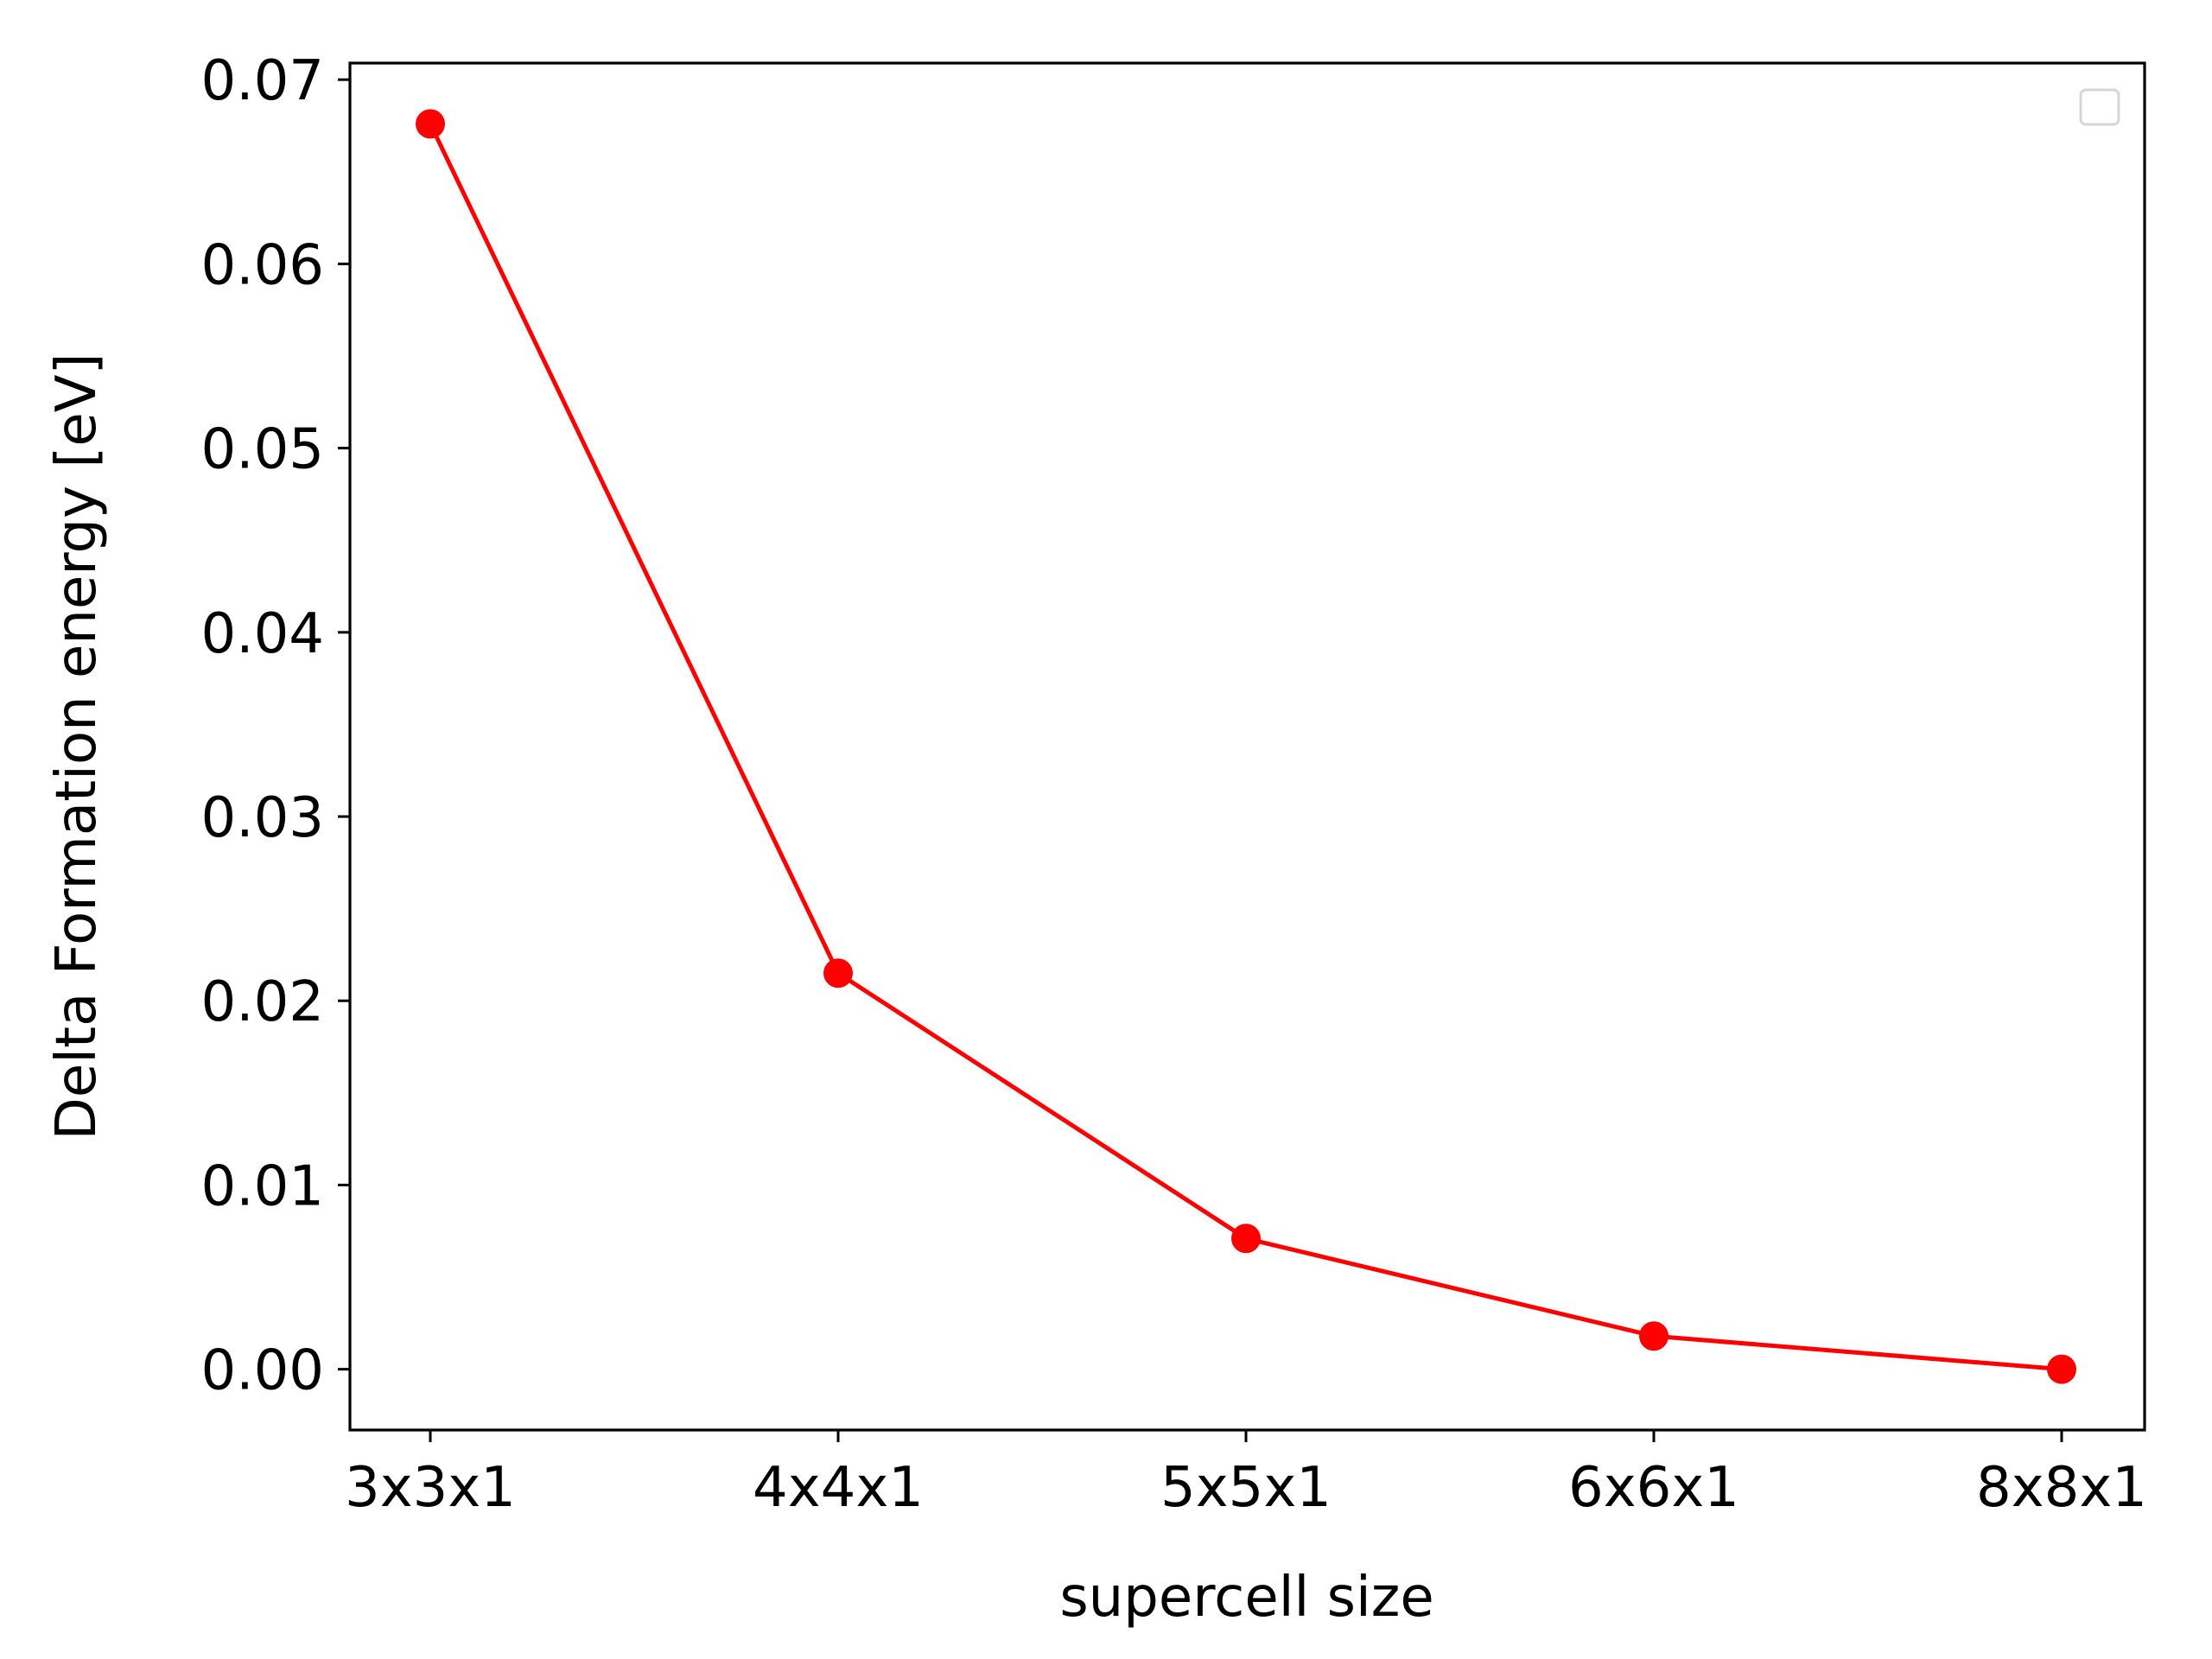 The image size is (2212, 1659). Describe the element at coordinates (1653, 1488) in the screenshot. I see `x-tick-label: 6x6x1` at that location.